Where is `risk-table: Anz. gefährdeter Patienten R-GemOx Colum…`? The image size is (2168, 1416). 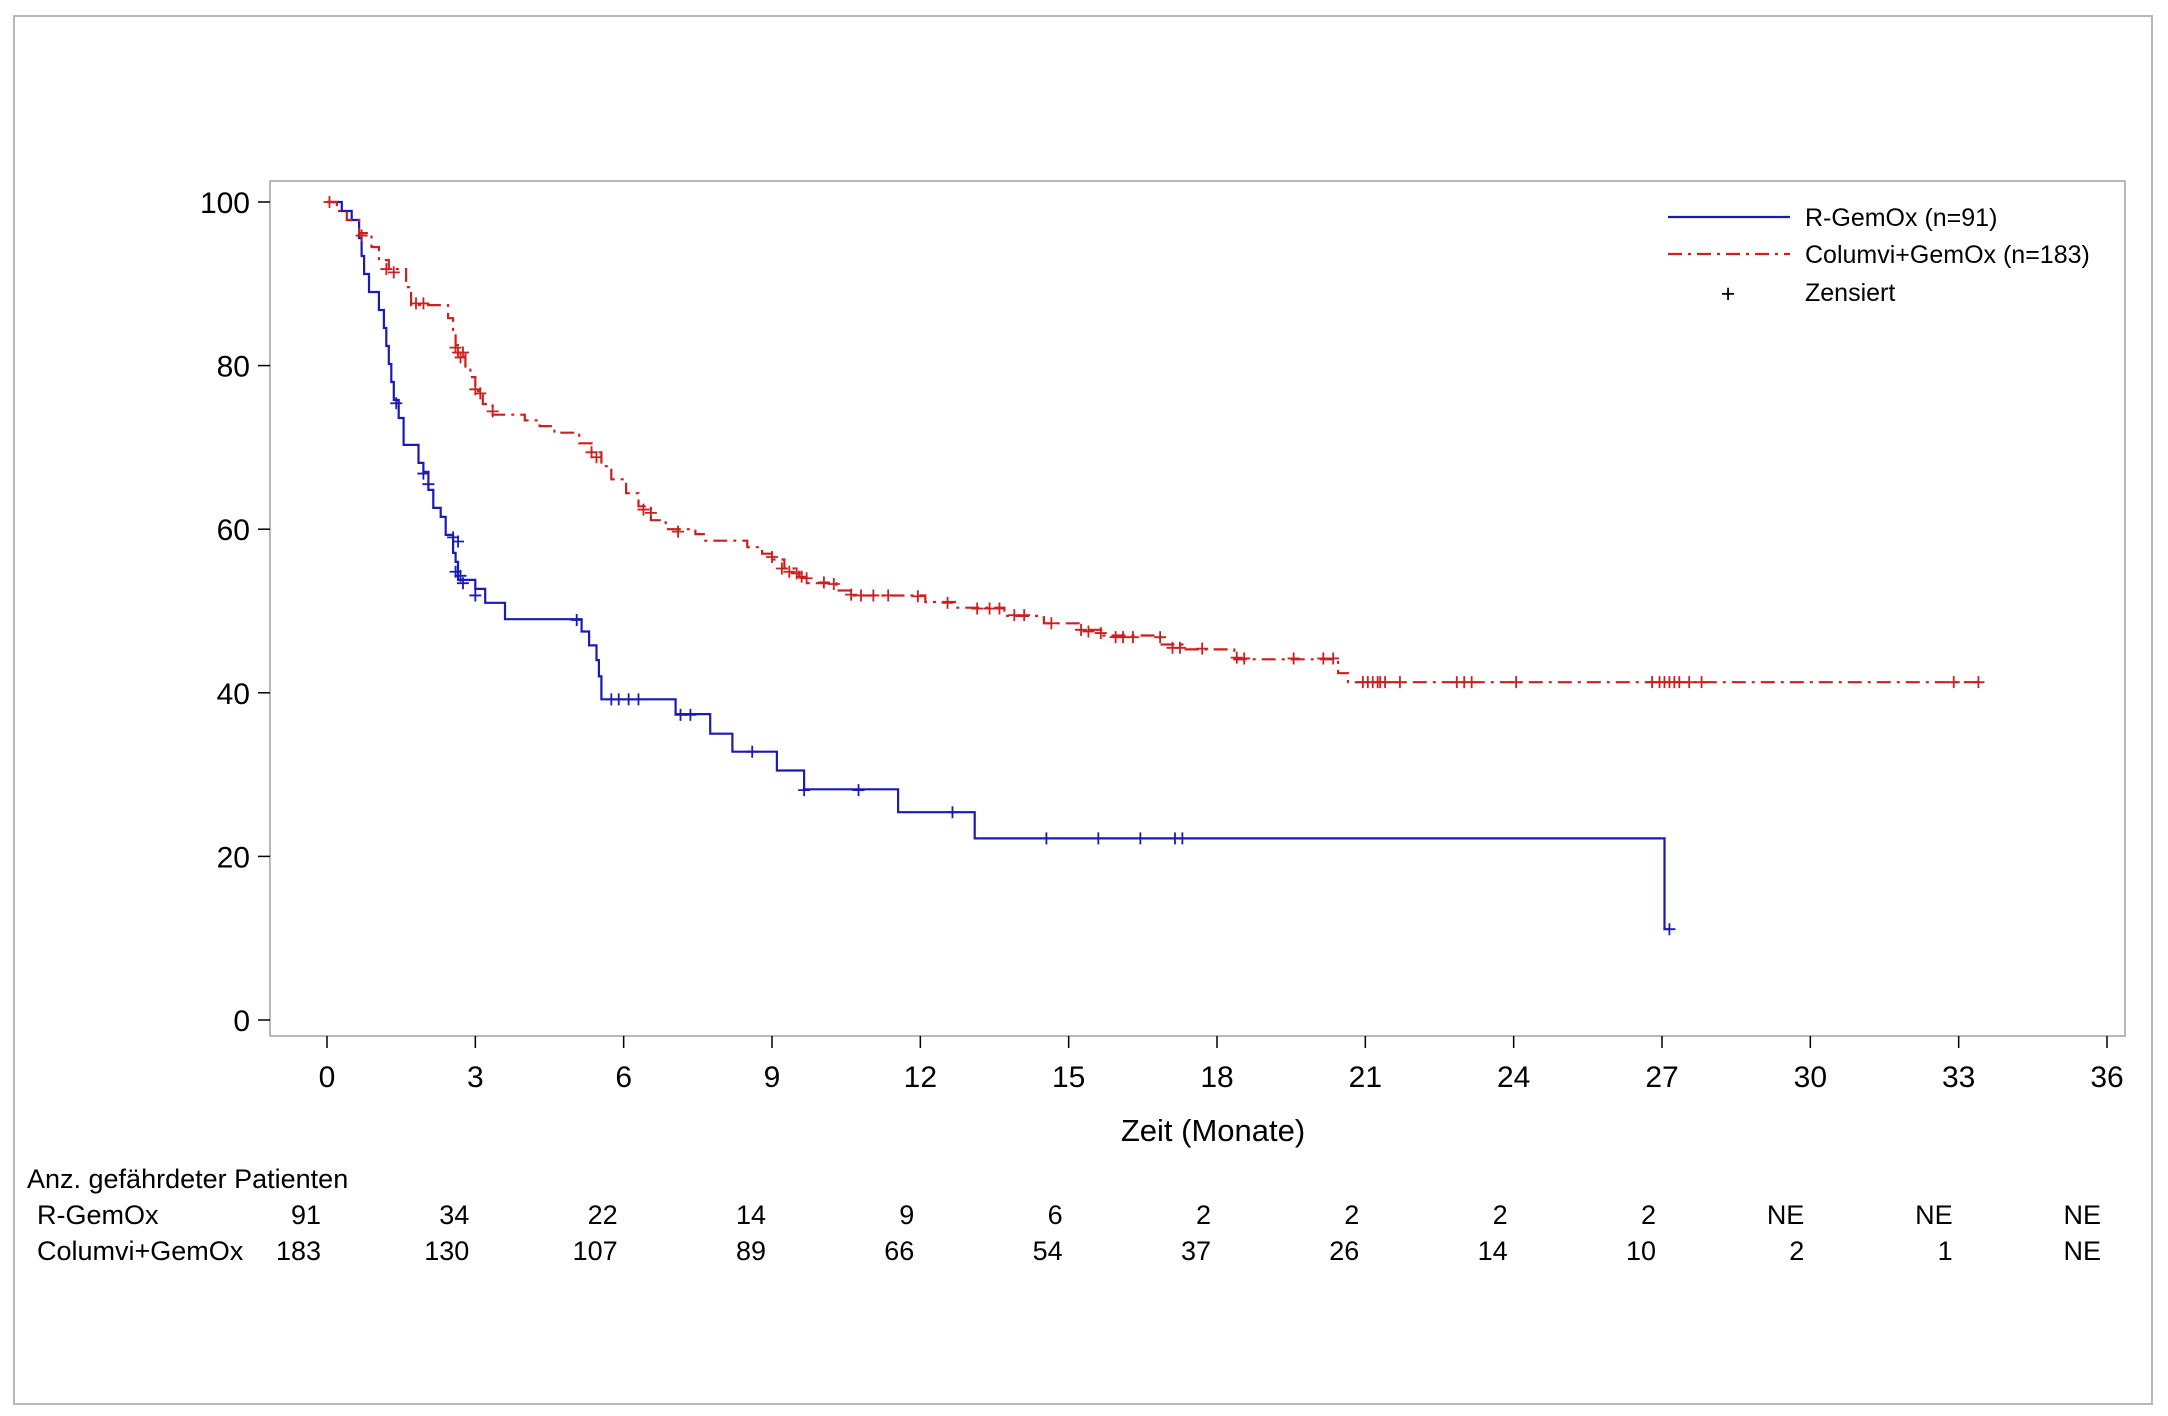 risk-table: Anz. gefährdeter Patienten R-GemOx Colum… is located at coordinates (1064, 1215).